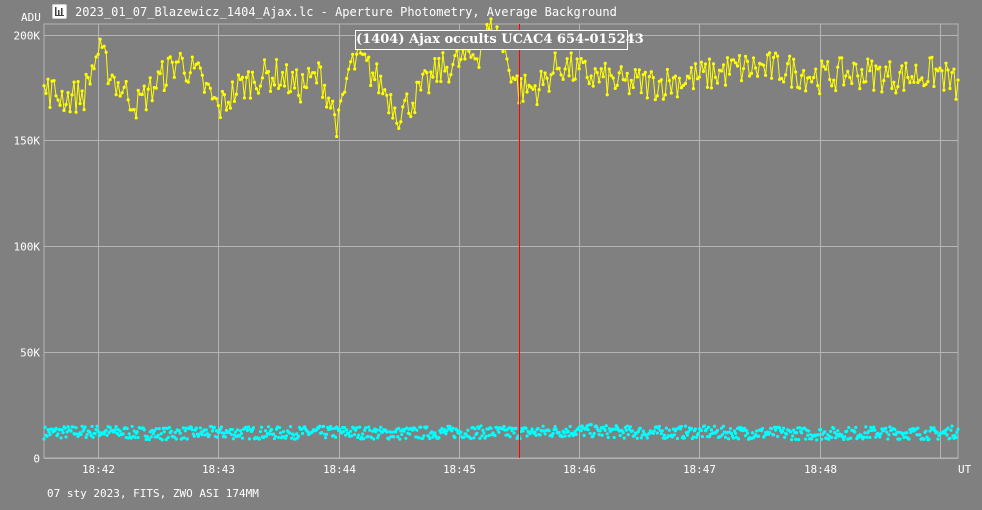 The width and height of the screenshot is (982, 510). What do you see at coordinates (59, 11) in the screenshot?
I see `chart-icon` at bounding box center [59, 11].